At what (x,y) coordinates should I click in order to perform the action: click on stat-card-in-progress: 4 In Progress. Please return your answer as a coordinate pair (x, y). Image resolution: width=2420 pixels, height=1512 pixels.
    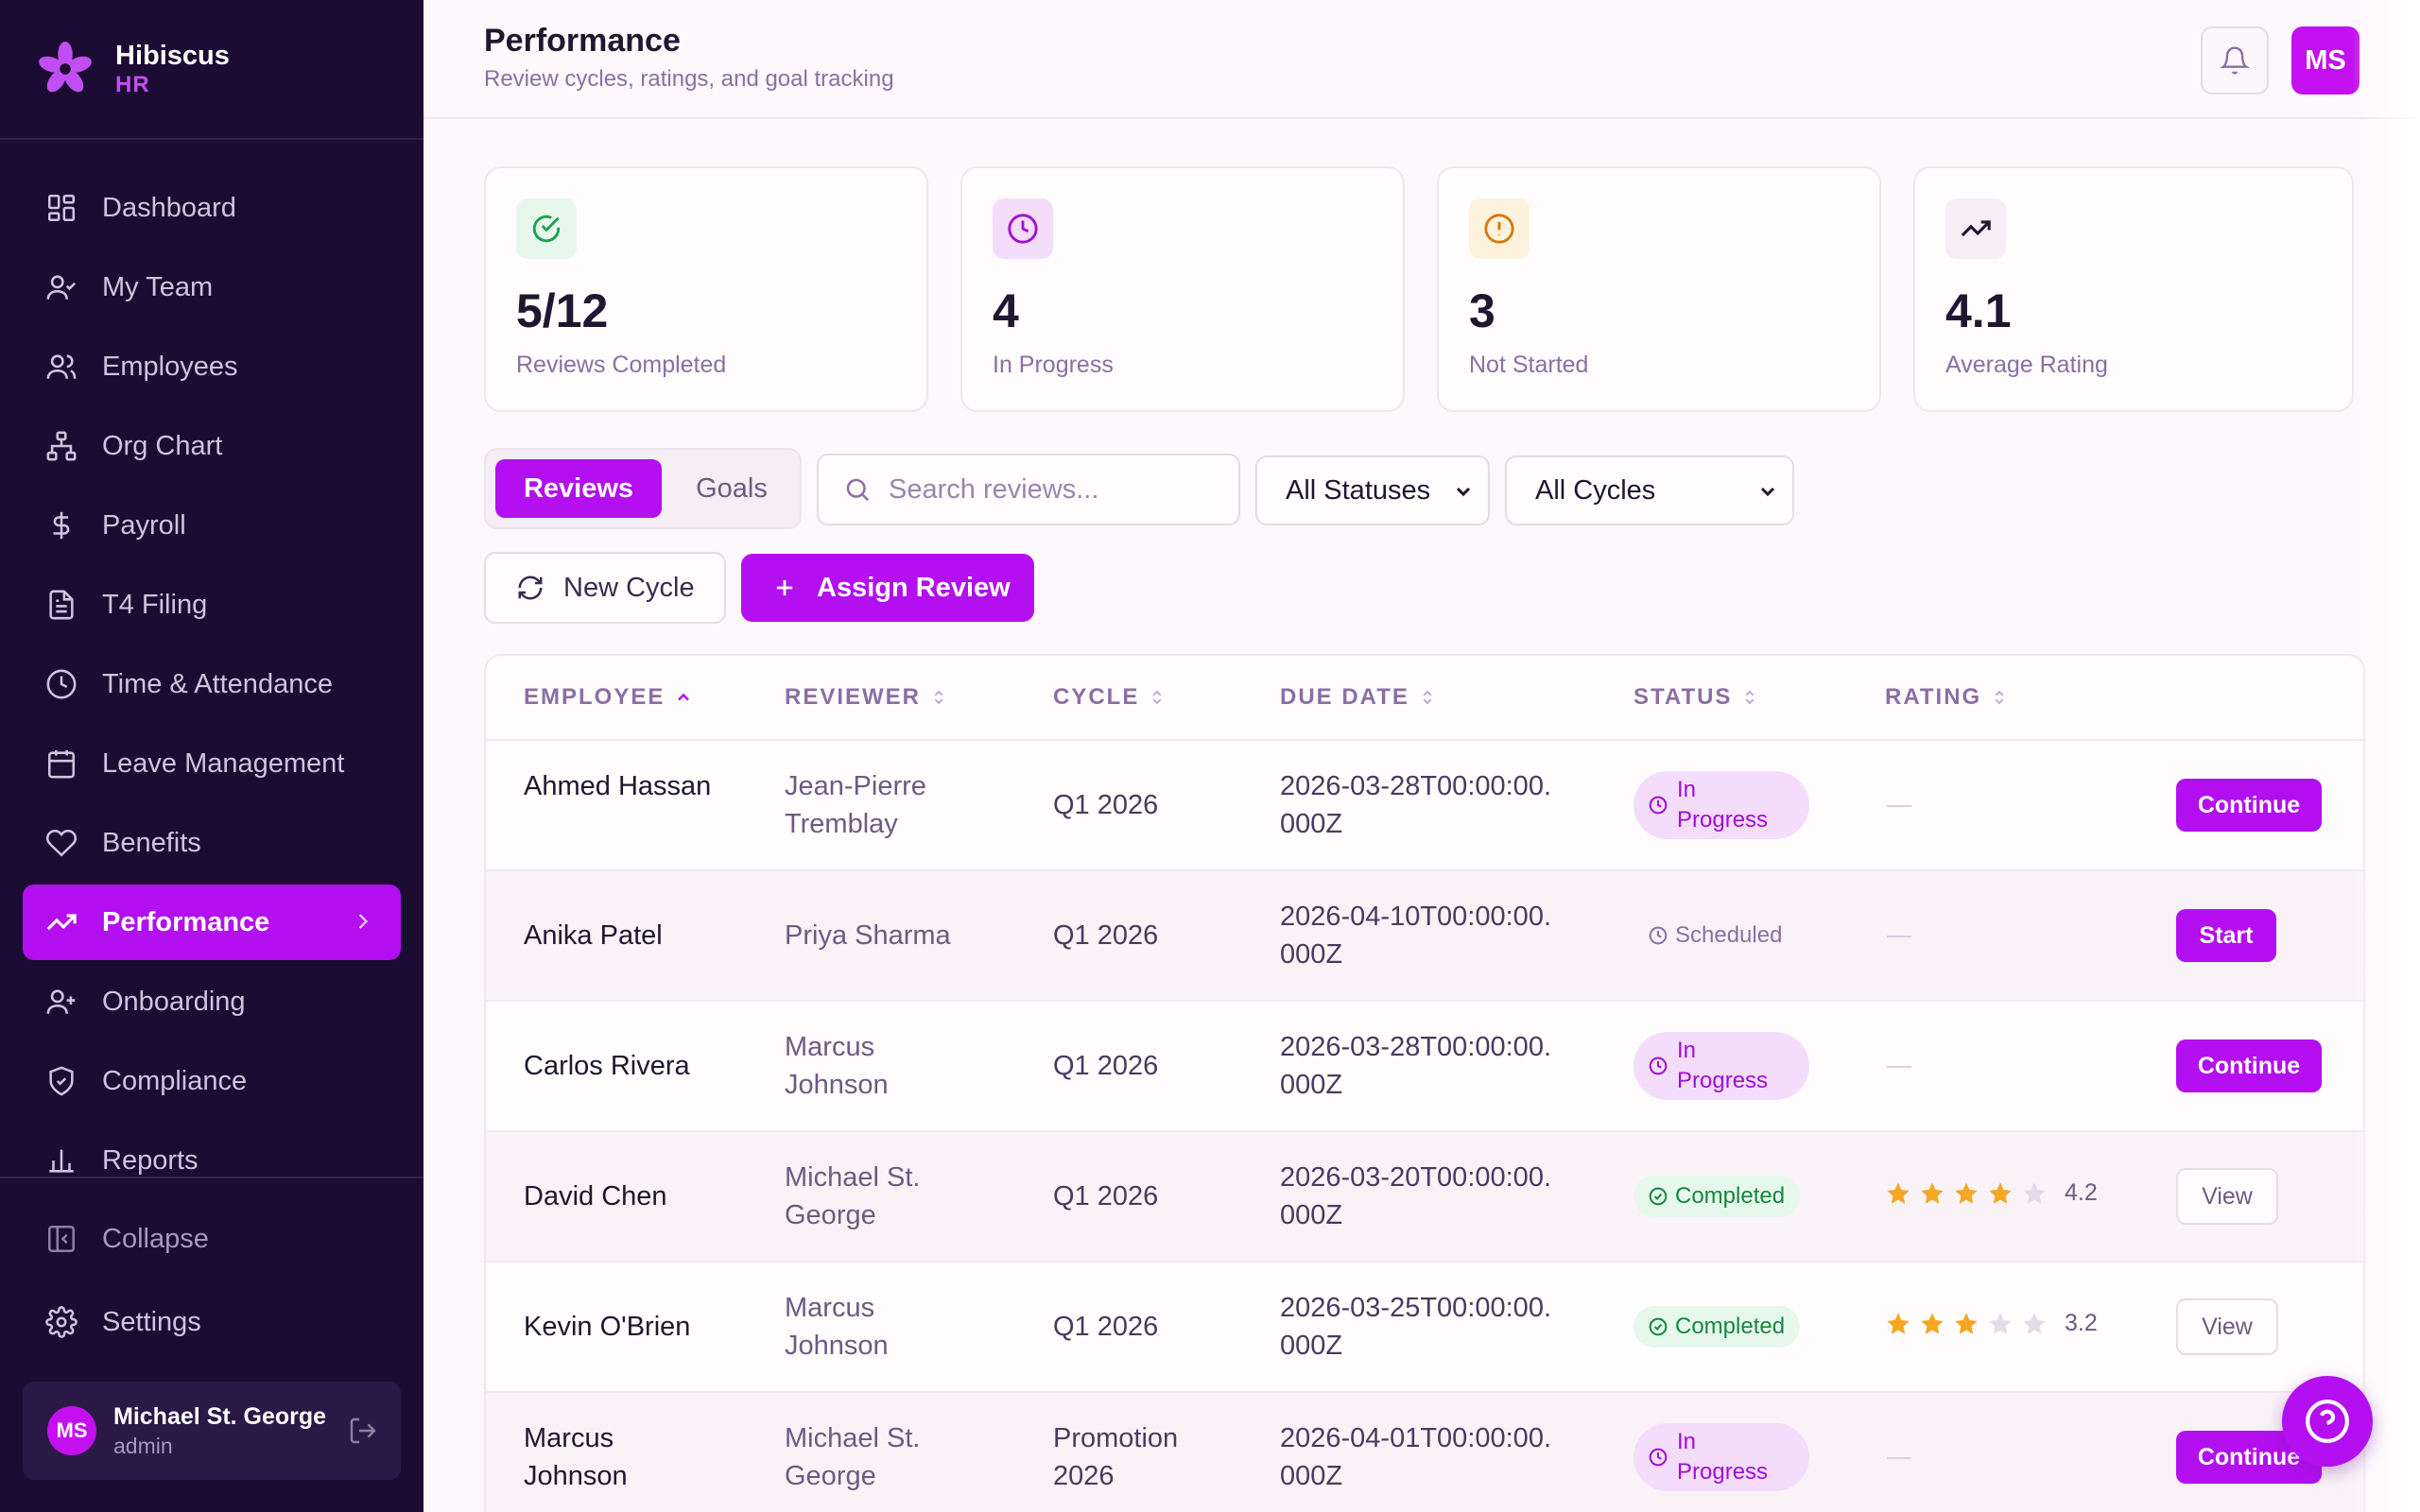
    Looking at the image, I should click on (1182, 289).